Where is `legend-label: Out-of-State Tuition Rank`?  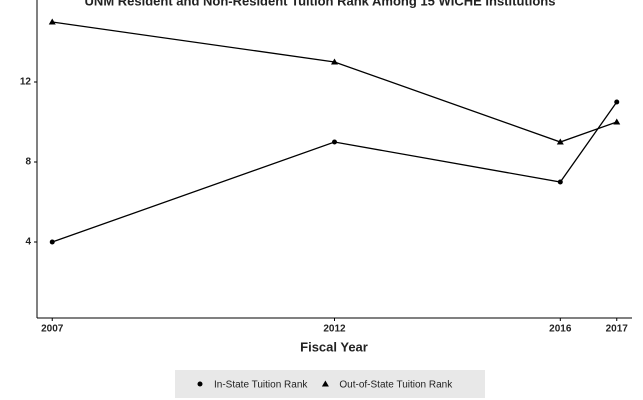 legend-label: Out-of-State Tuition Rank is located at coordinates (396, 385).